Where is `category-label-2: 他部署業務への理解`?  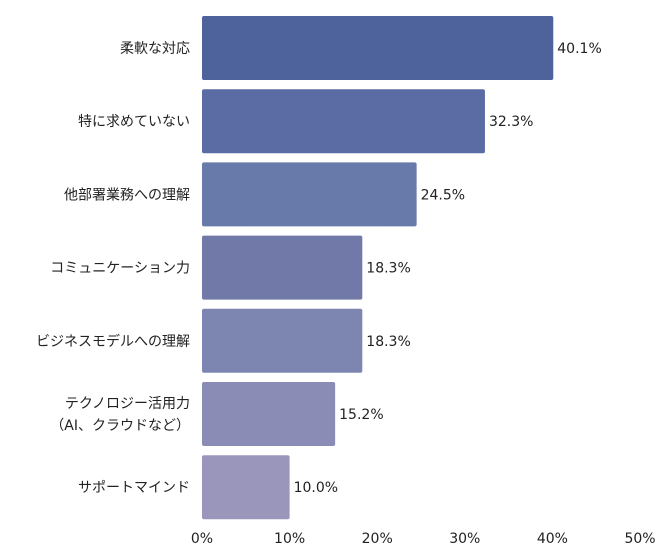 category-label-2: 他部署業務への理解 is located at coordinates (127, 195).